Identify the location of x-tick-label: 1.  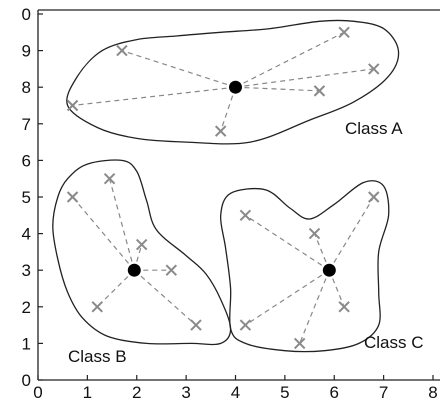
(87, 392).